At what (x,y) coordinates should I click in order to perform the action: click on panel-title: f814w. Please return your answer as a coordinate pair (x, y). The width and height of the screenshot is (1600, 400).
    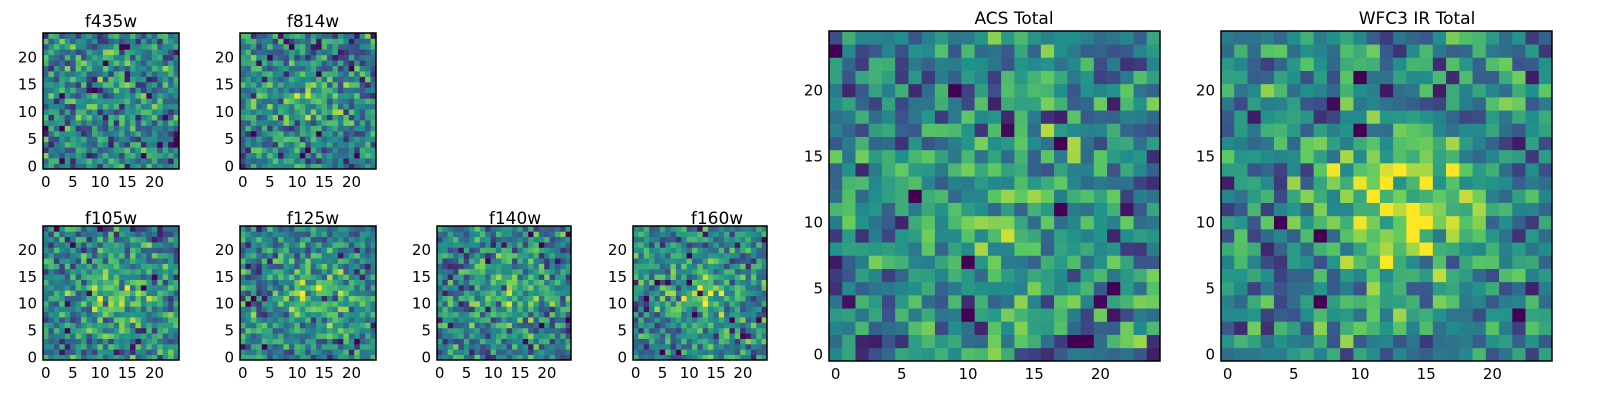
    Looking at the image, I should click on (313, 22).